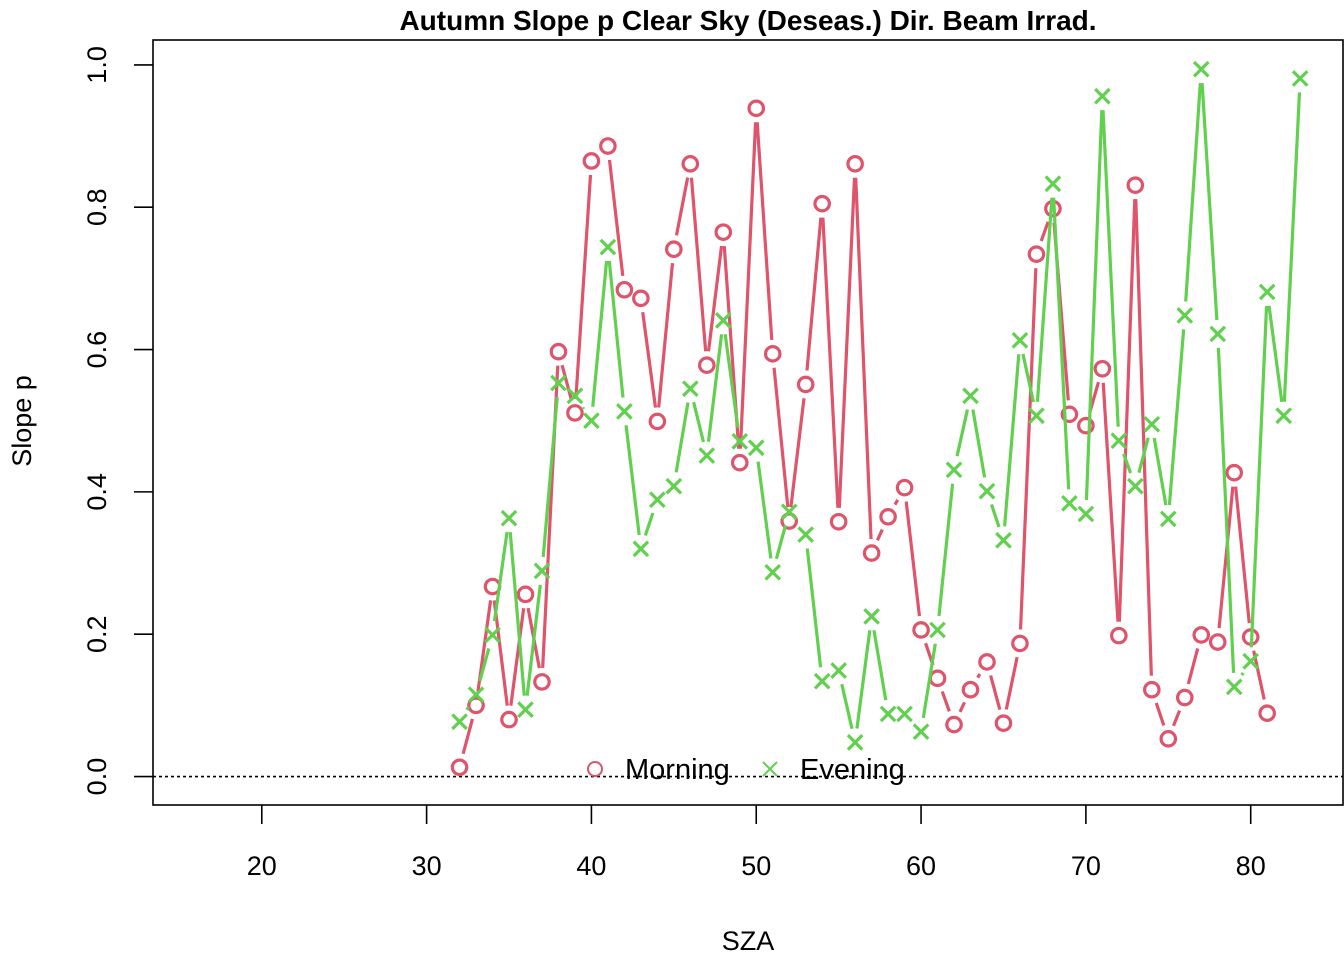  Describe the element at coordinates (97, 777) in the screenshot. I see `y-tick-label: 0.0` at that location.